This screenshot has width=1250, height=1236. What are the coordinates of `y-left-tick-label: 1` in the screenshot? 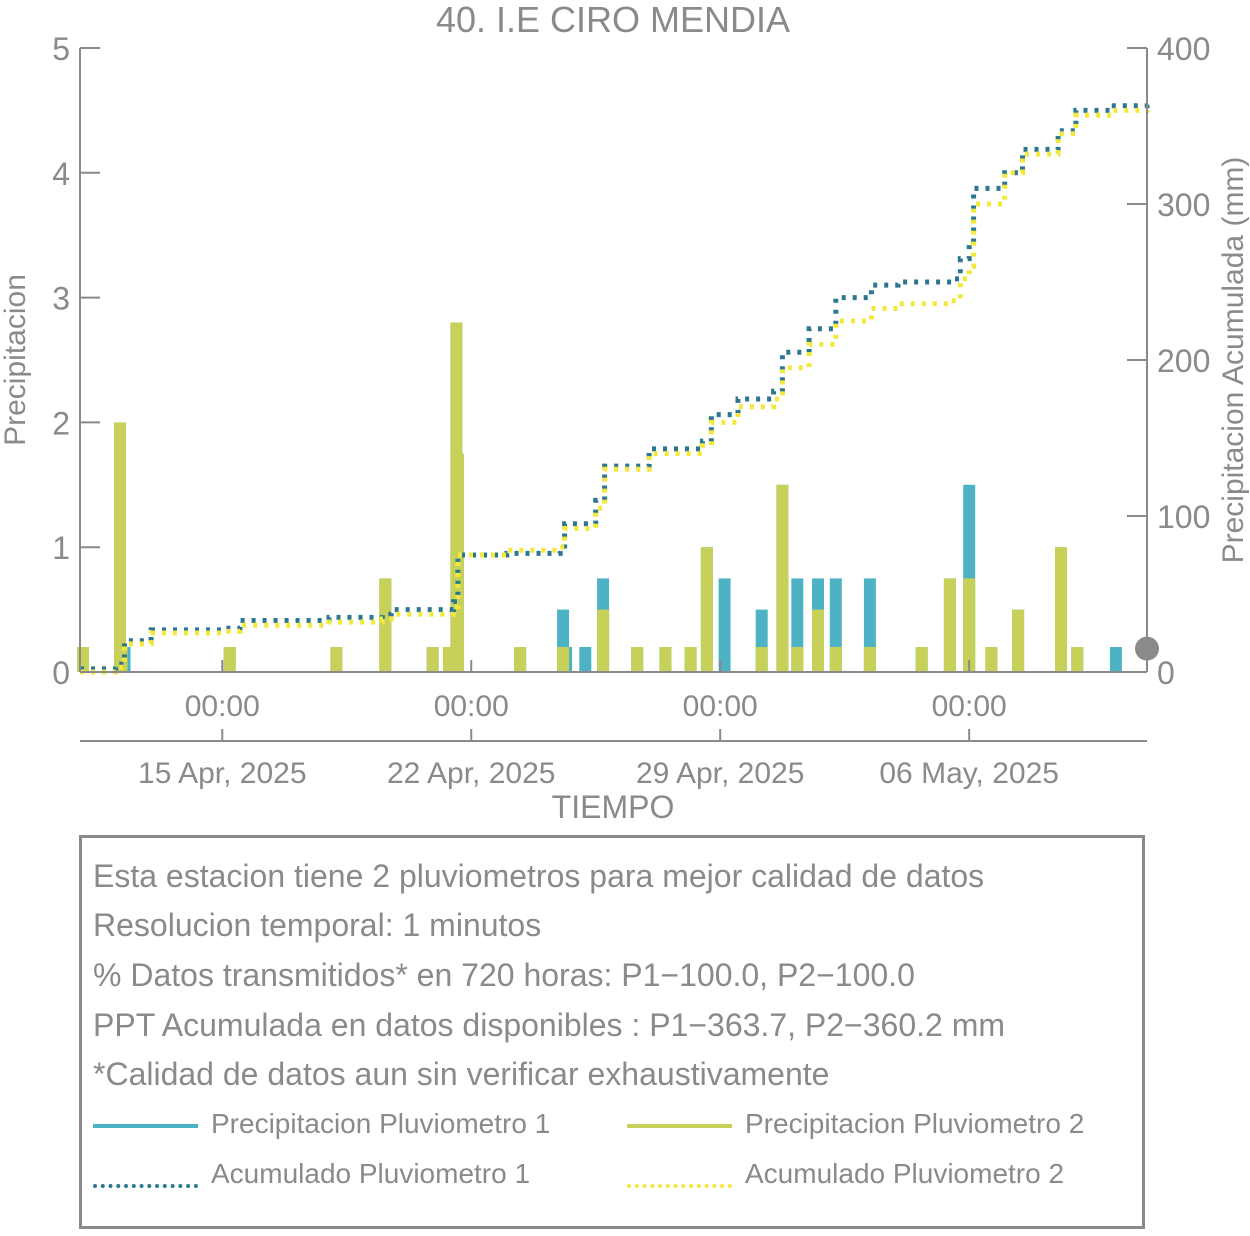 It's located at (61, 548).